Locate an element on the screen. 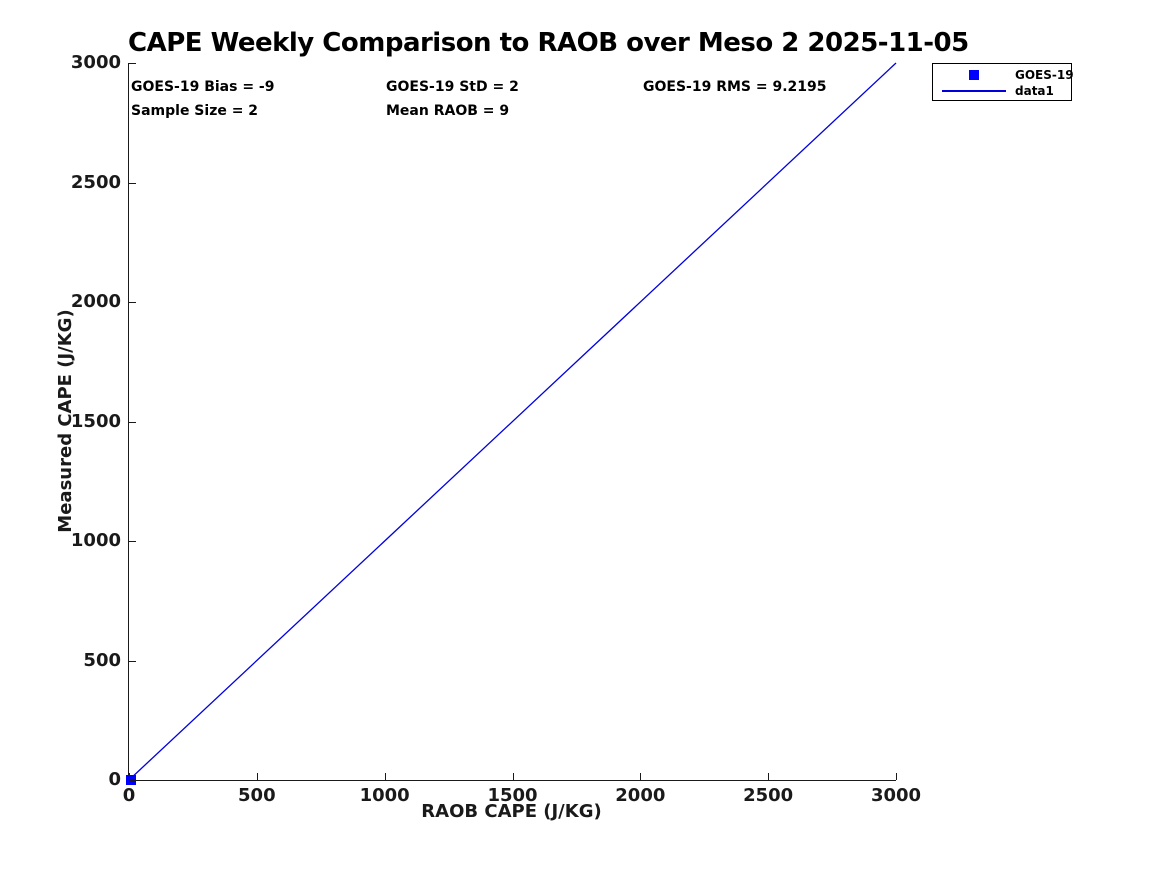 This screenshot has width=1167, height=875. legend-label-data1: data1 is located at coordinates (1034, 91).